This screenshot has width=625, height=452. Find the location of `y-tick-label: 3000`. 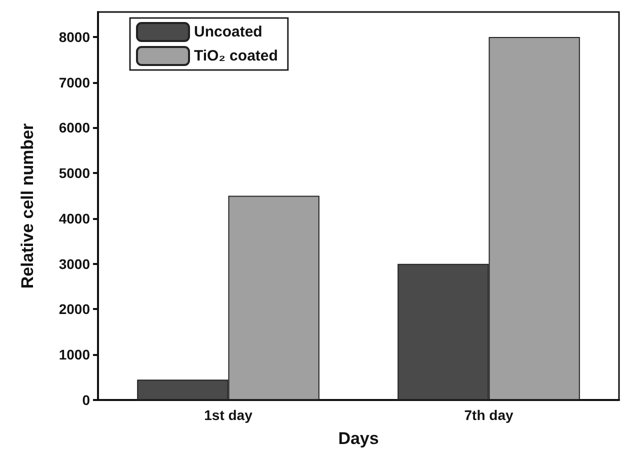

y-tick-label: 3000 is located at coordinates (74, 264).